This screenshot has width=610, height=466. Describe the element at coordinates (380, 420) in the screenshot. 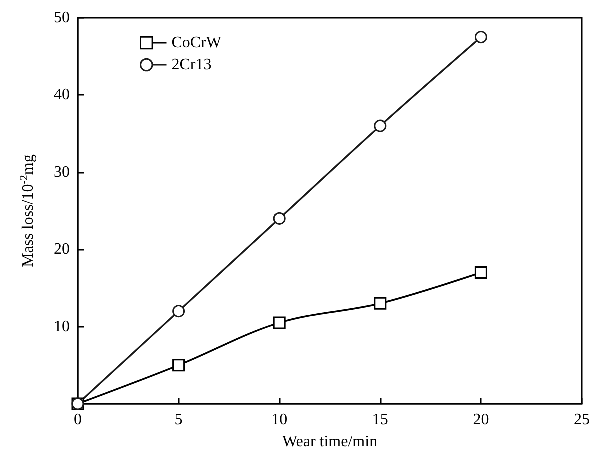

I see `x-tick-label: 15` at that location.